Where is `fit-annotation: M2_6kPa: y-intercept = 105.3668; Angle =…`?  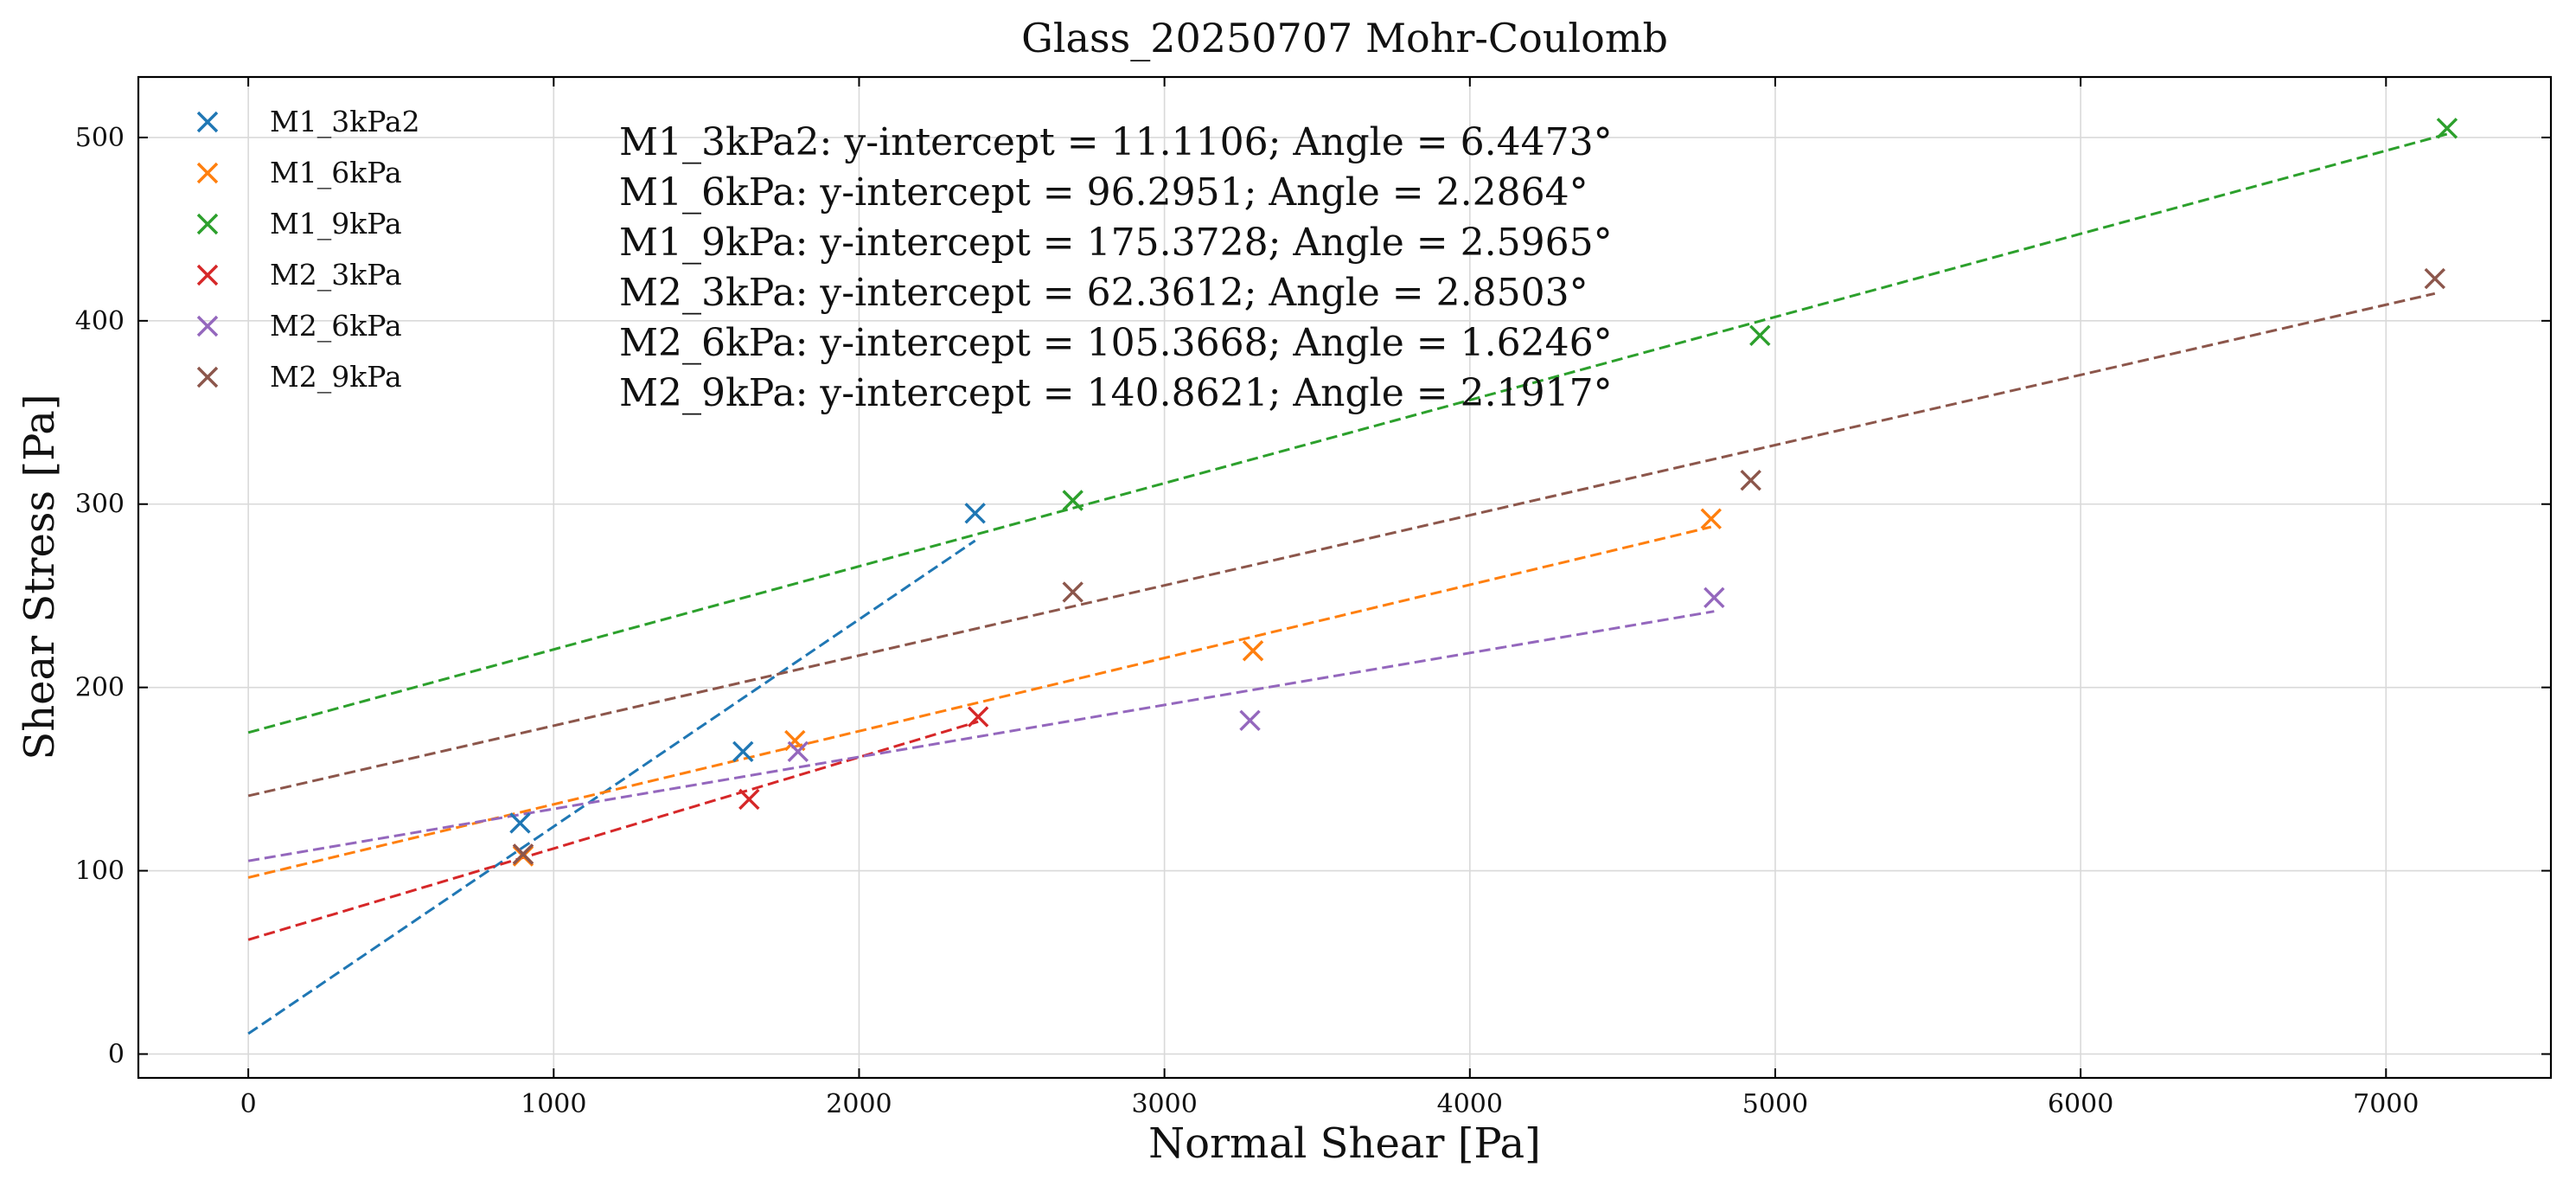
fit-annotation: M2_6kPa: y-intercept = 105.3668; Angle =… is located at coordinates (1116, 343).